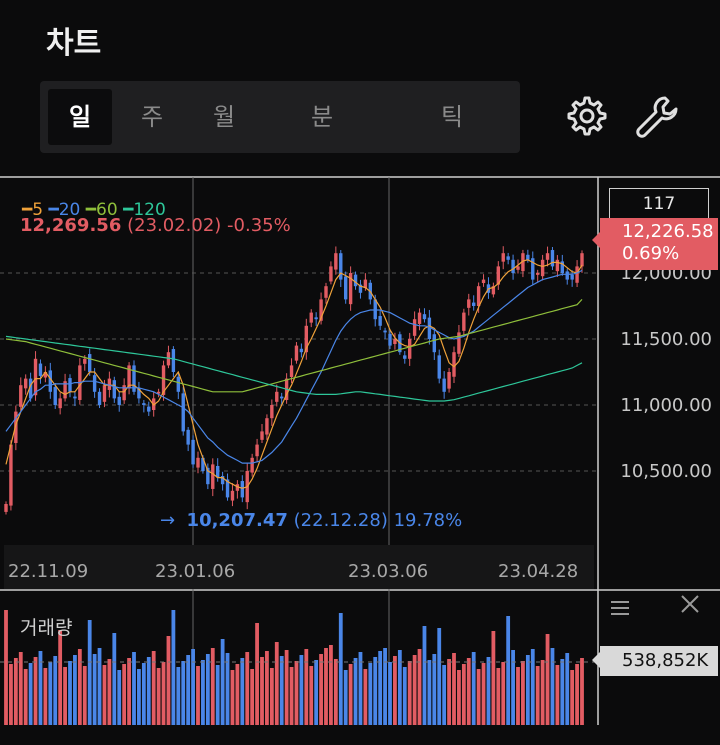  Describe the element at coordinates (666, 339) in the screenshot. I see `y-tick-label: 11,500.00` at that location.